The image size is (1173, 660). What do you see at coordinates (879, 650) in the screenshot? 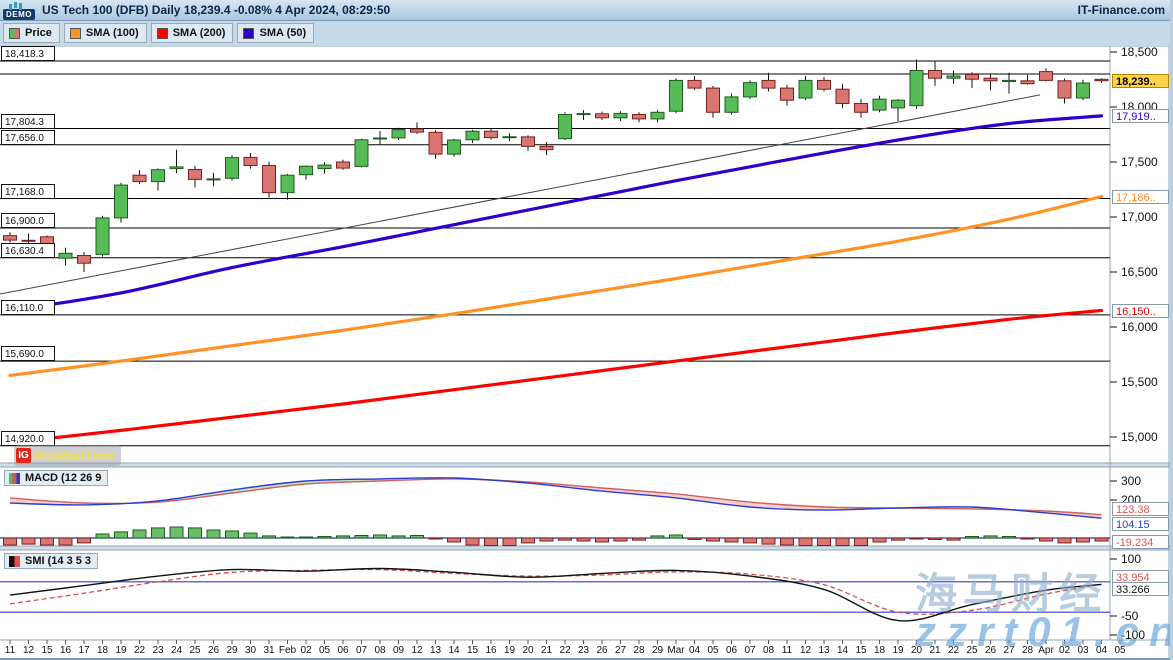
I see `date-tick-label: 18` at bounding box center [879, 650].